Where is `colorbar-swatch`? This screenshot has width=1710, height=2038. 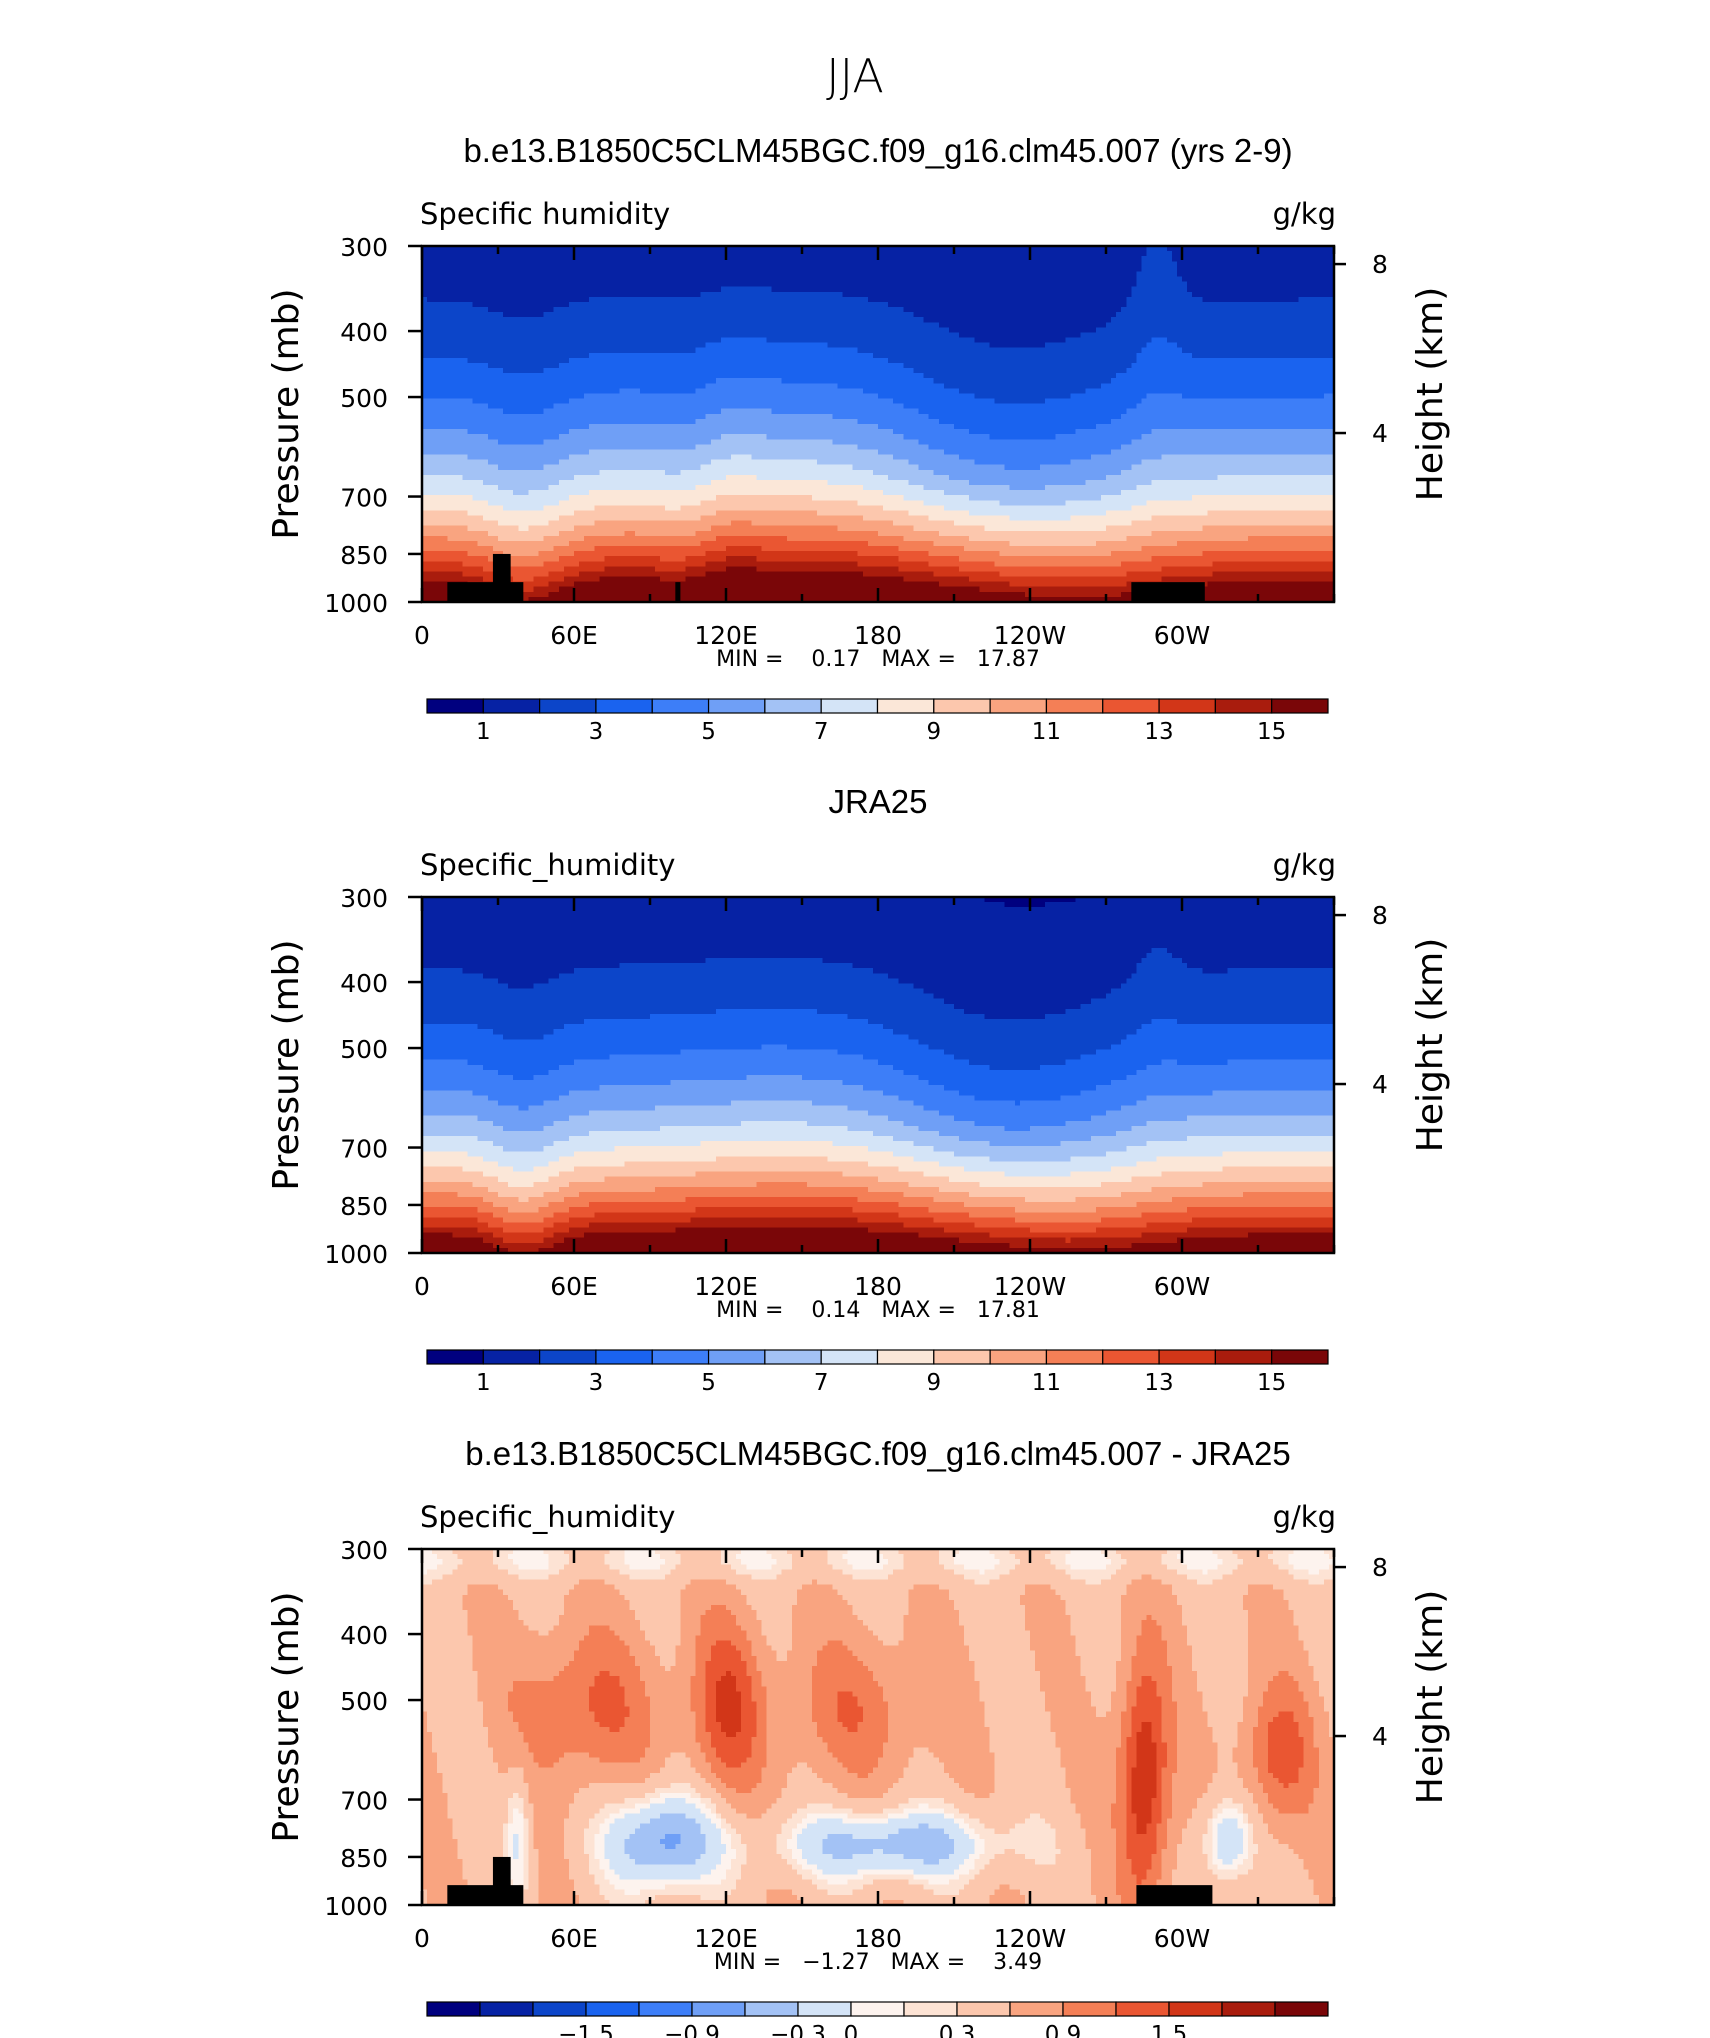 colorbar-swatch is located at coordinates (568, 1357).